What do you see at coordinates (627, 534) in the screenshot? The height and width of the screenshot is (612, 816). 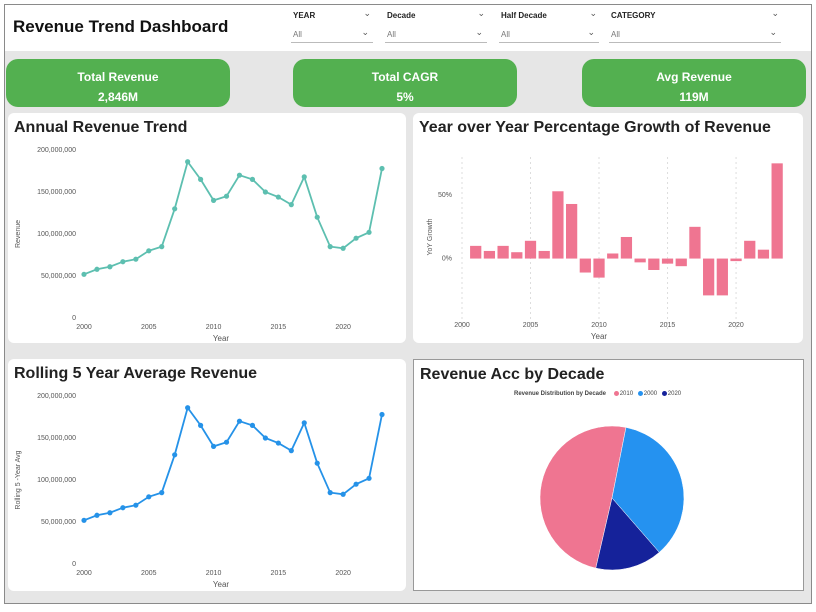 I see `pie-slice-2020` at bounding box center [627, 534].